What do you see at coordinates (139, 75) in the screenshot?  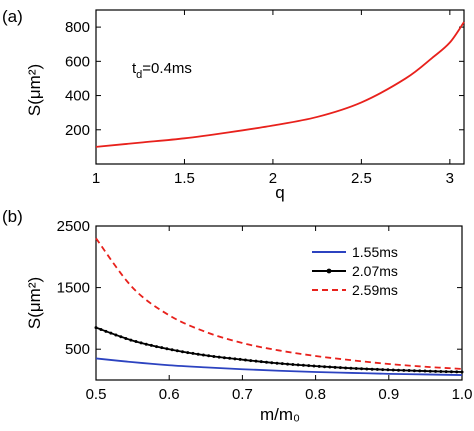 I see `annotation-subscript: d` at bounding box center [139, 75].